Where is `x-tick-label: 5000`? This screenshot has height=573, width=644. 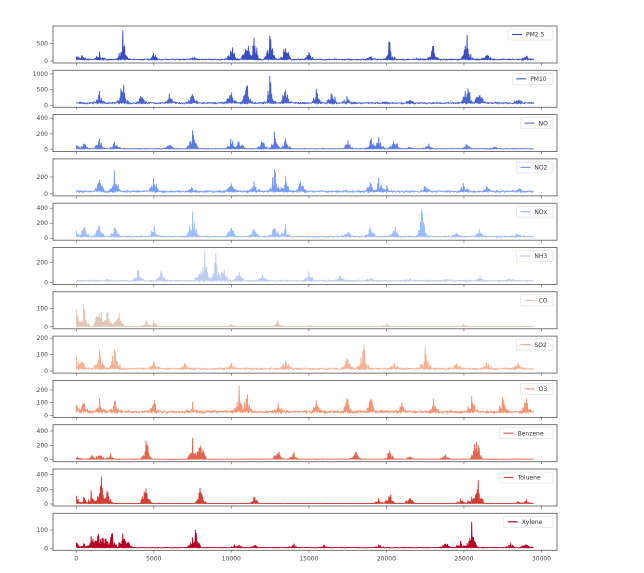
x-tick-label: 5000 is located at coordinates (153, 558).